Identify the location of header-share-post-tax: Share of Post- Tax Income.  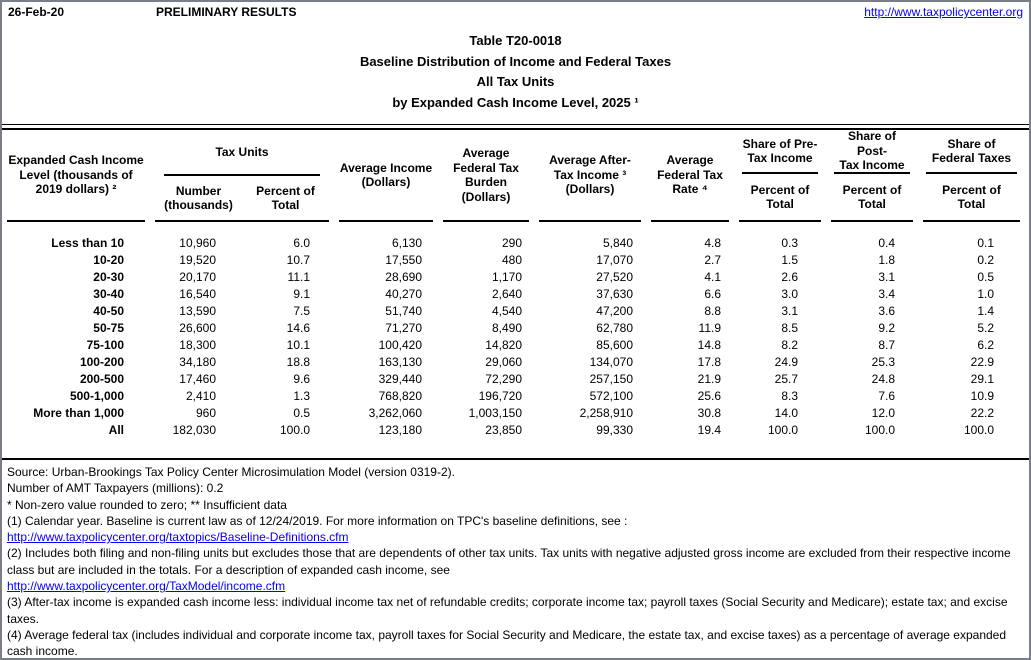
(872, 151).